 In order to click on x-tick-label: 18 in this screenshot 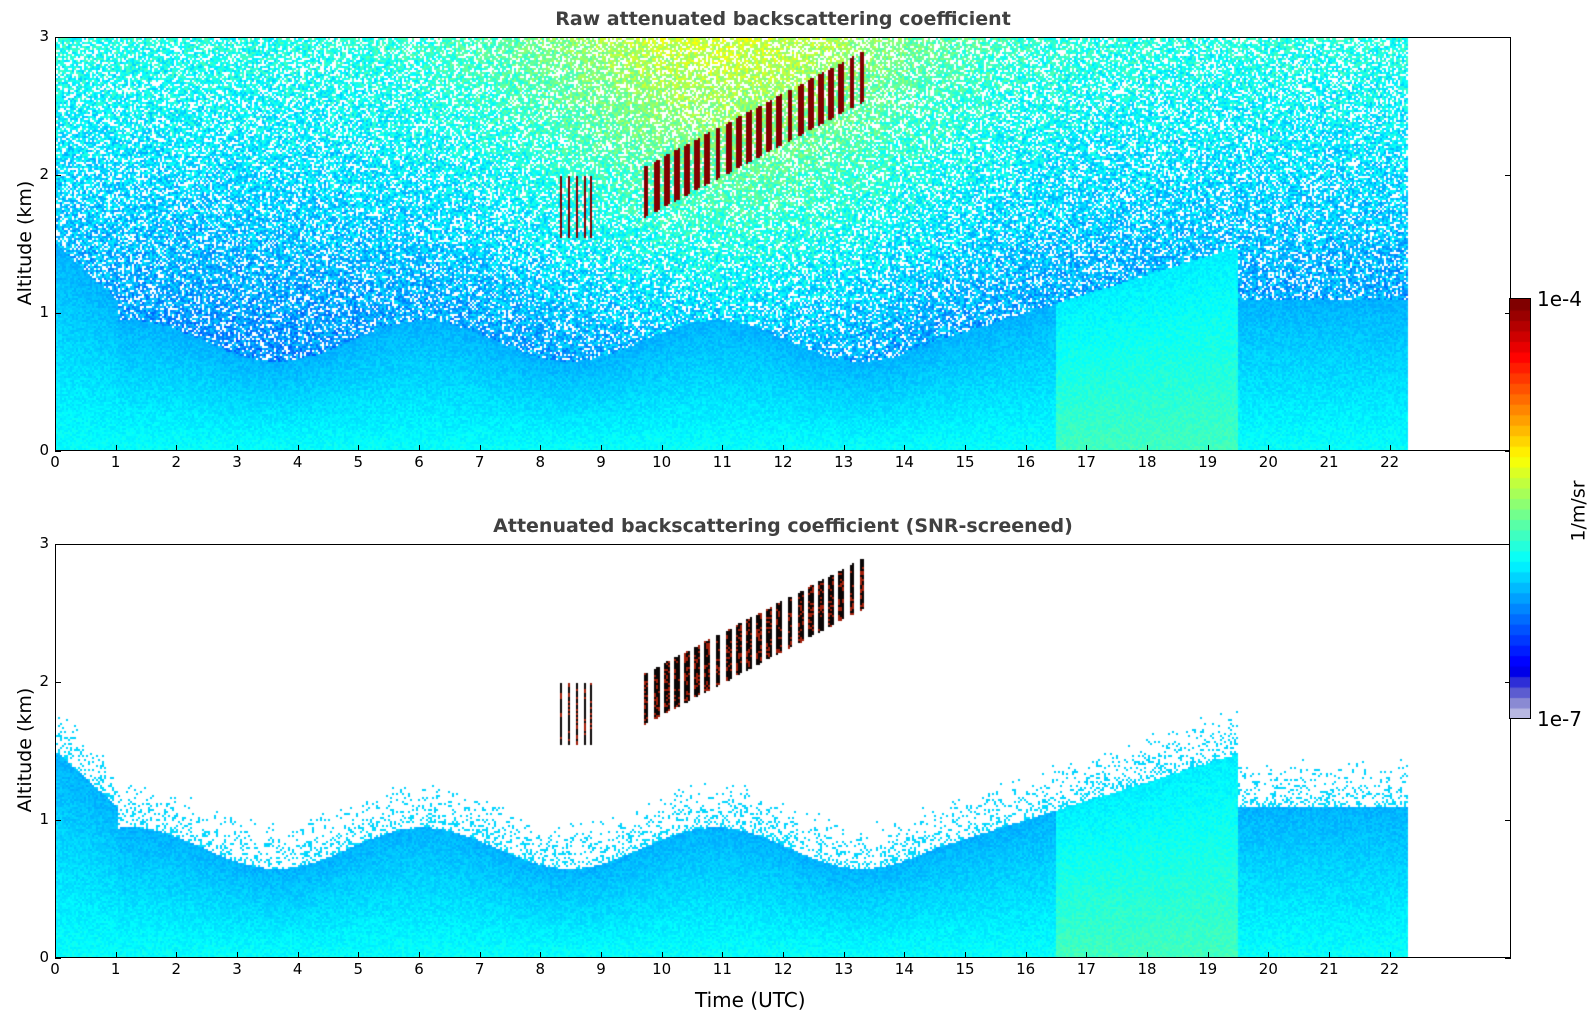, I will do `click(1147, 462)`.